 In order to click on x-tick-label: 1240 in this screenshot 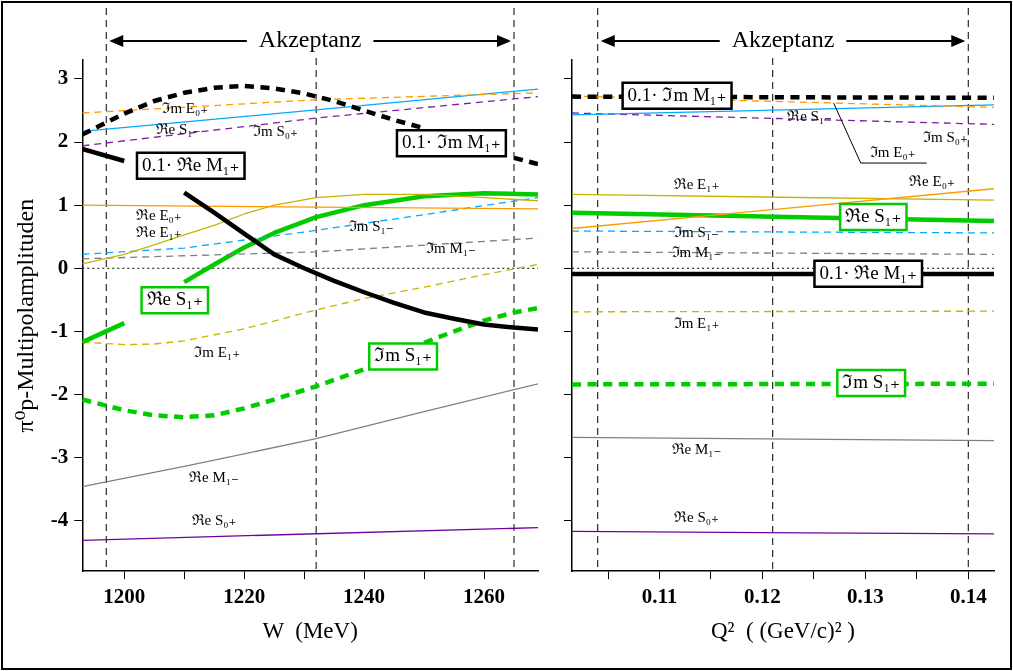, I will do `click(364, 596)`.